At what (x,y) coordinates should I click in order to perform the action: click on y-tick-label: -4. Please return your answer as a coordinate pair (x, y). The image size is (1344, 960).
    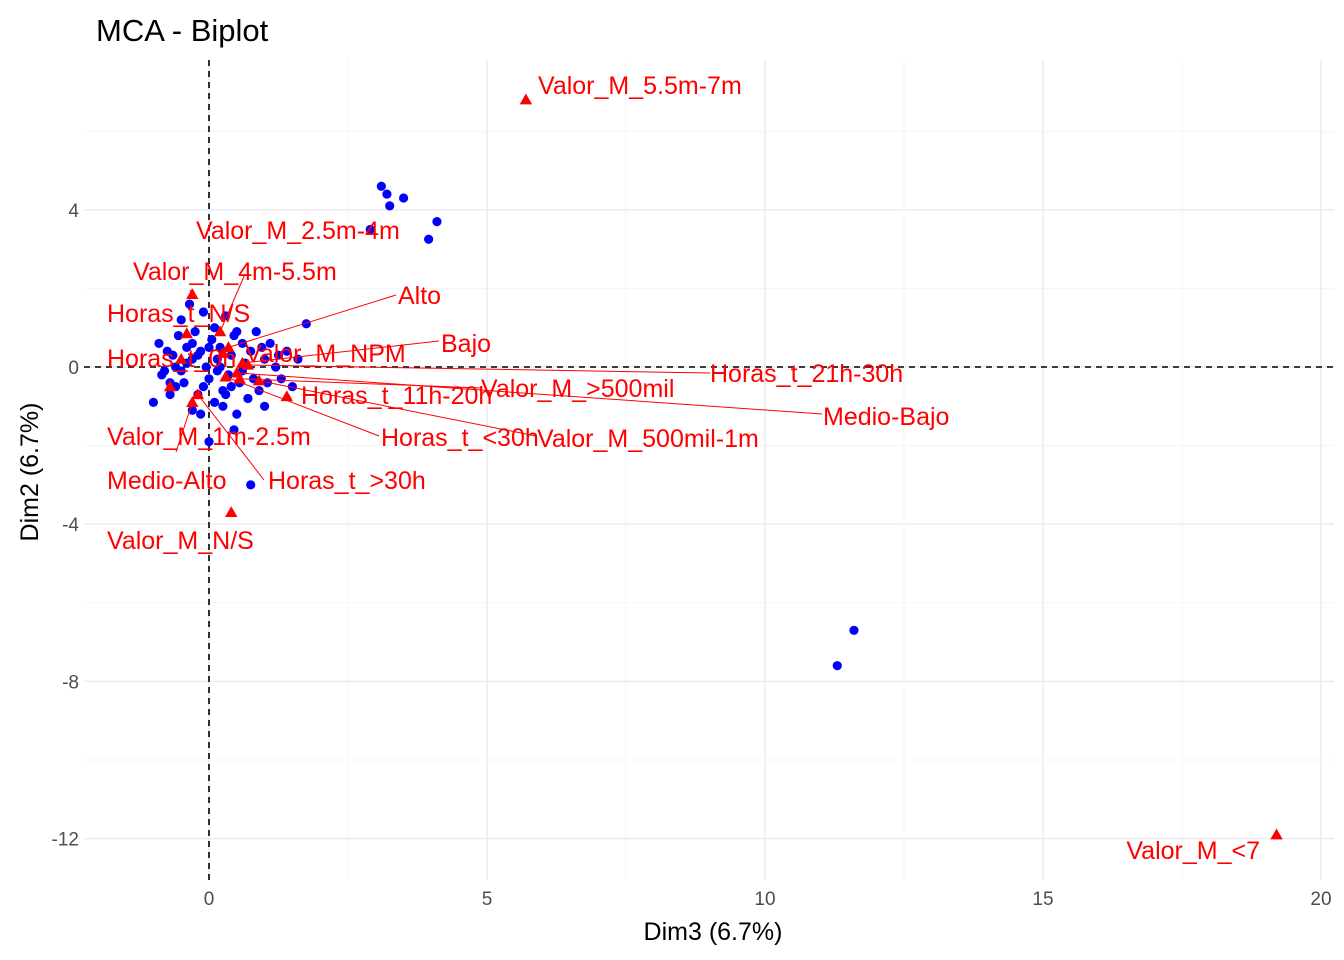
    Looking at the image, I should click on (70, 525).